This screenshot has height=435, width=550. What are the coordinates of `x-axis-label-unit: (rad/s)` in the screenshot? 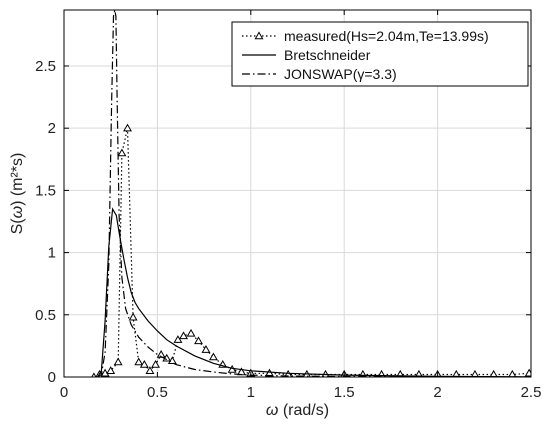 It's located at (303, 410).